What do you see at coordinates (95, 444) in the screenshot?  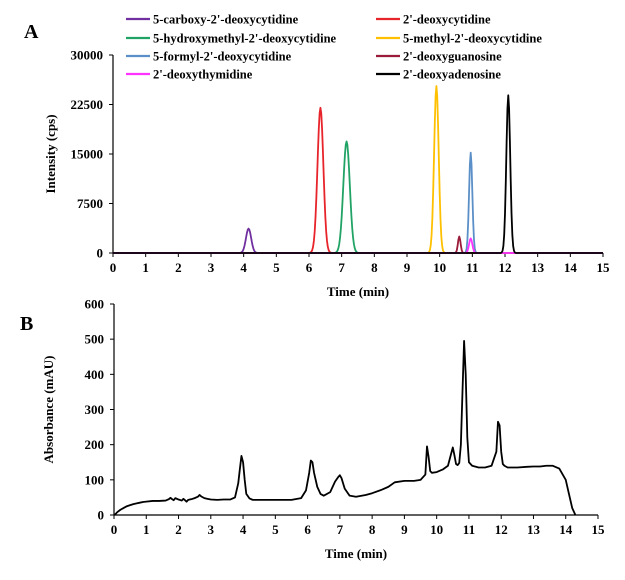 I see `panel-b-y-tick-label: 200` at bounding box center [95, 444].